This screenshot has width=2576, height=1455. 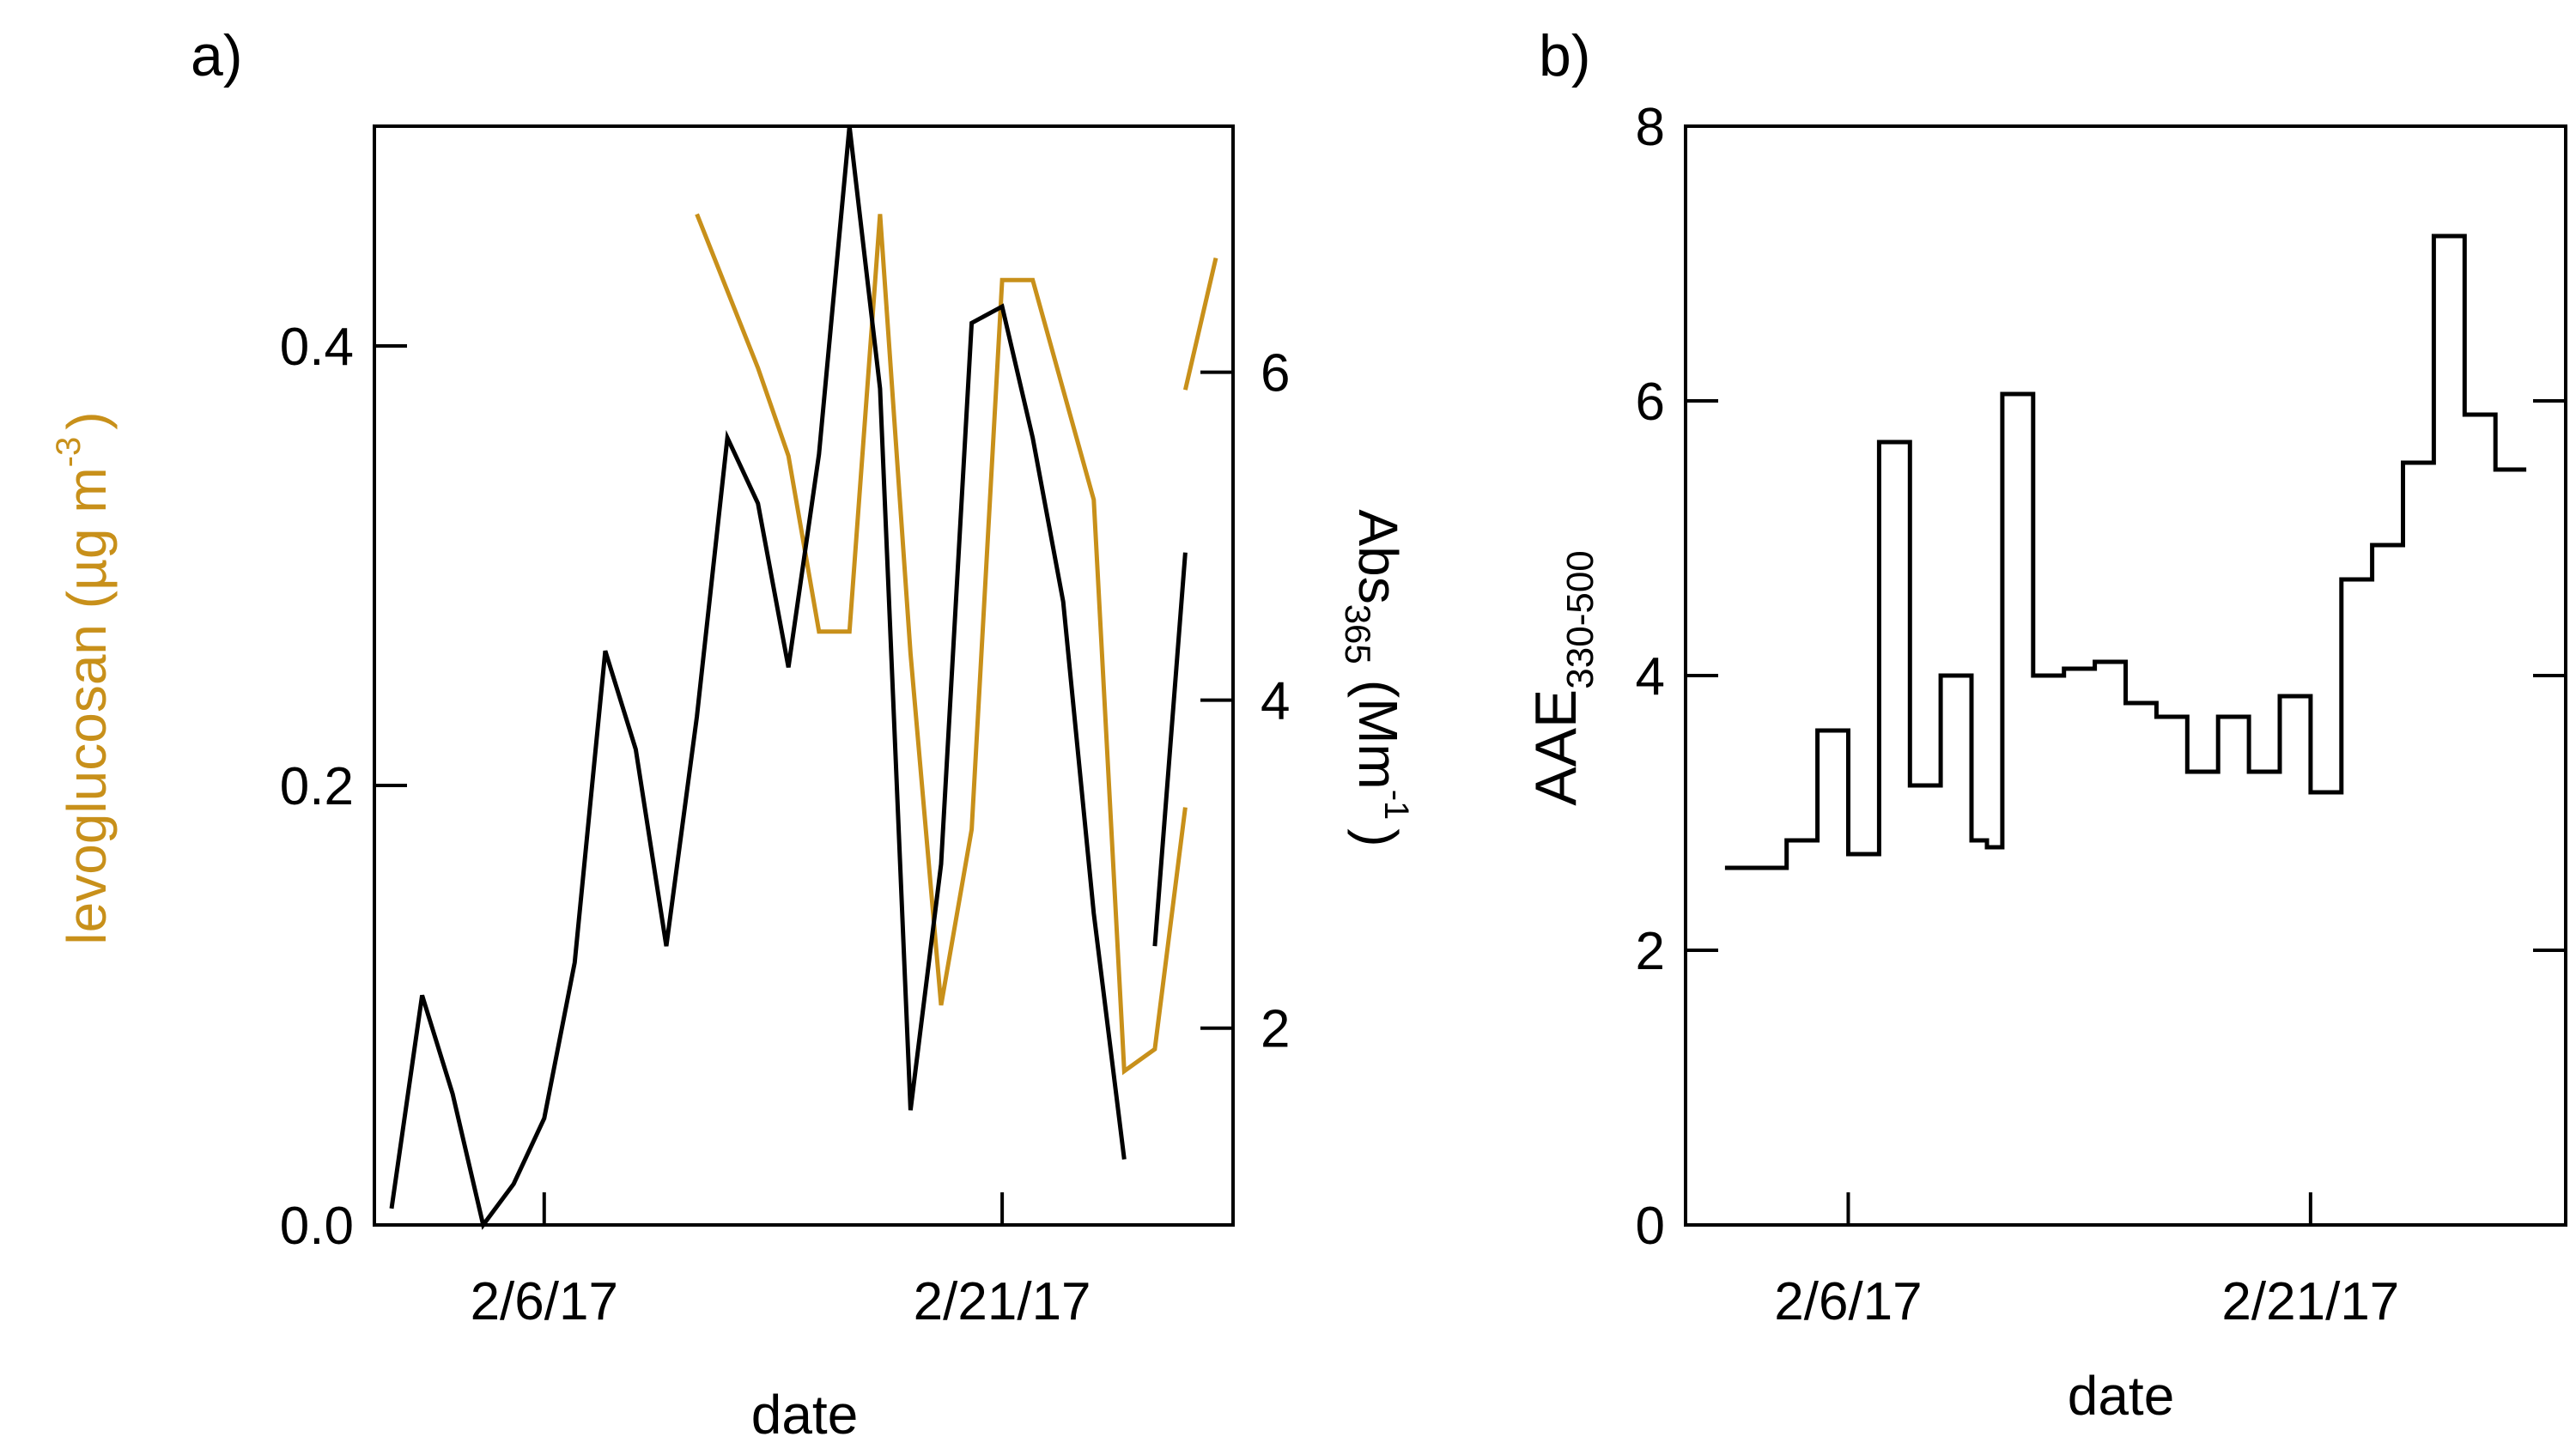 What do you see at coordinates (1002, 1301) in the screenshot?
I see `x-tick-label: 2/21/17` at bounding box center [1002, 1301].